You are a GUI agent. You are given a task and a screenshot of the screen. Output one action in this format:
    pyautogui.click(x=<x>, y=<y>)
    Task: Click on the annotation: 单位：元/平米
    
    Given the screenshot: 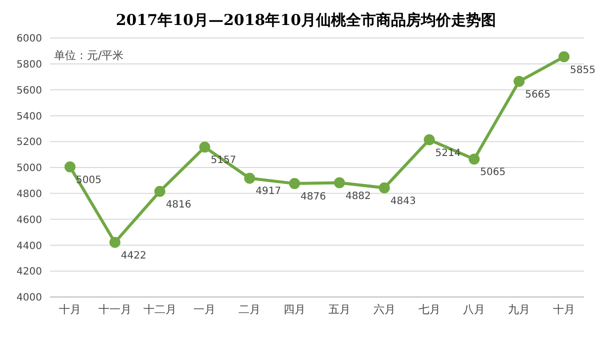 What is the action you would take?
    pyautogui.click(x=89, y=55)
    